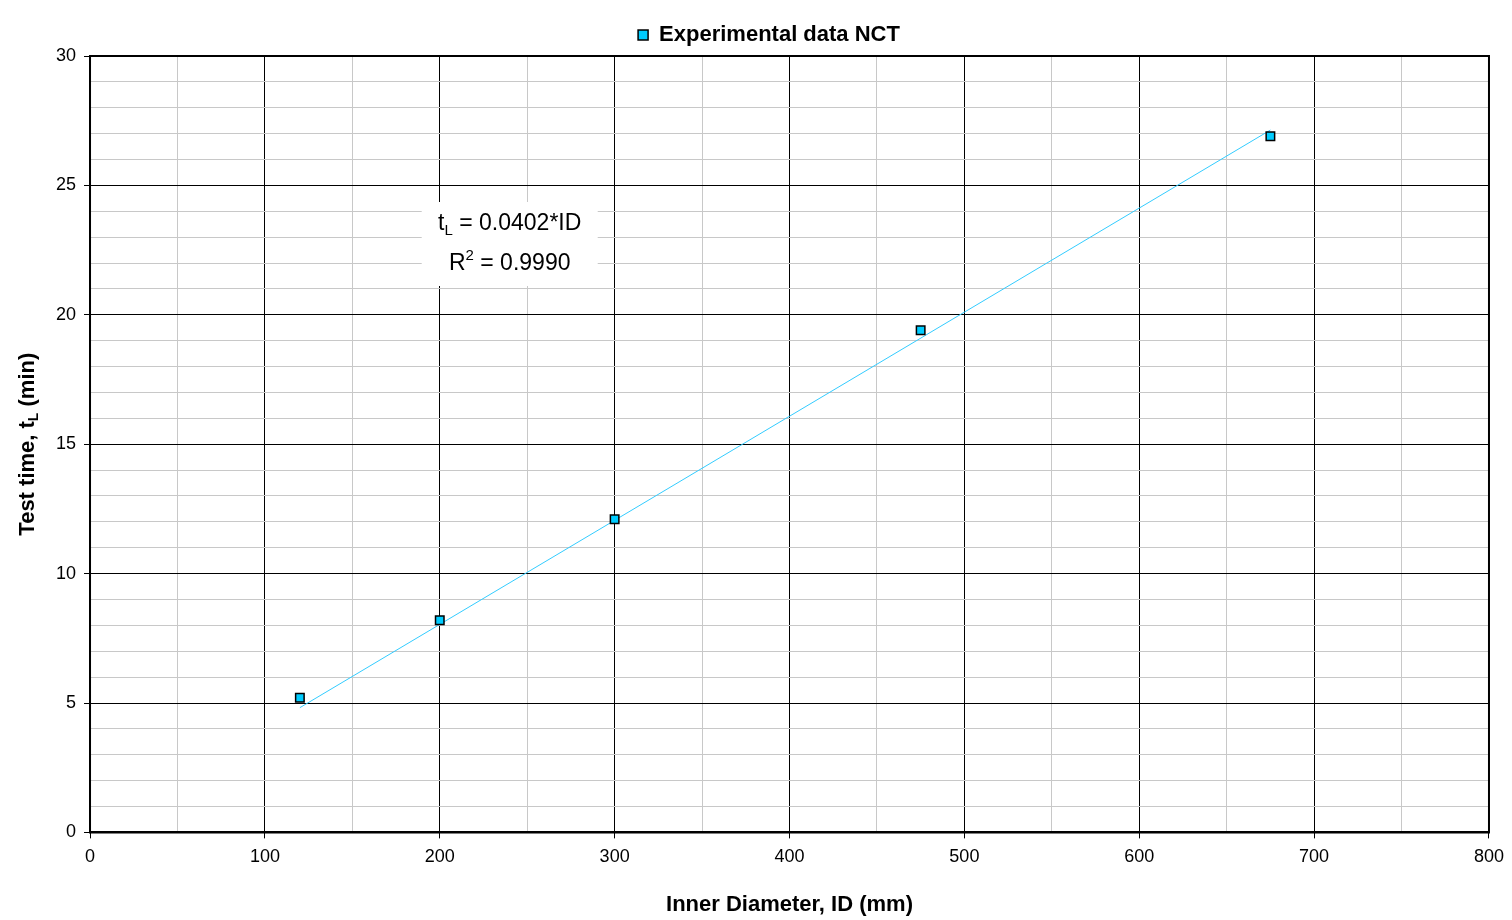 This screenshot has width=1512, height=920. What do you see at coordinates (1314, 856) in the screenshot?
I see `x-tick-label: 700` at bounding box center [1314, 856].